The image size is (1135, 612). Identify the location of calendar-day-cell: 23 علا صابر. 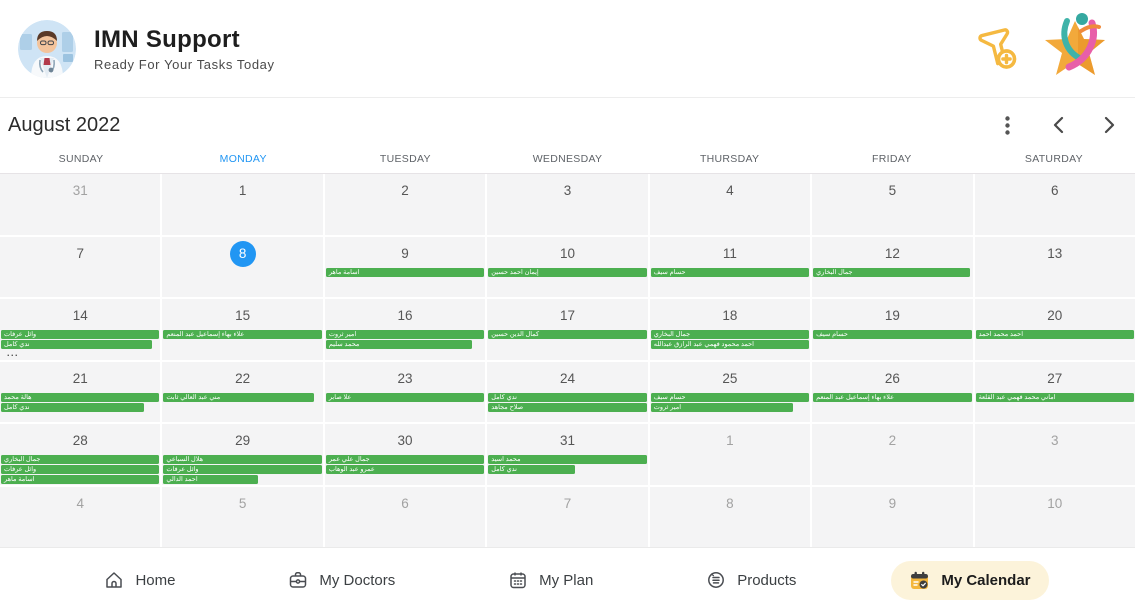
(405, 391).